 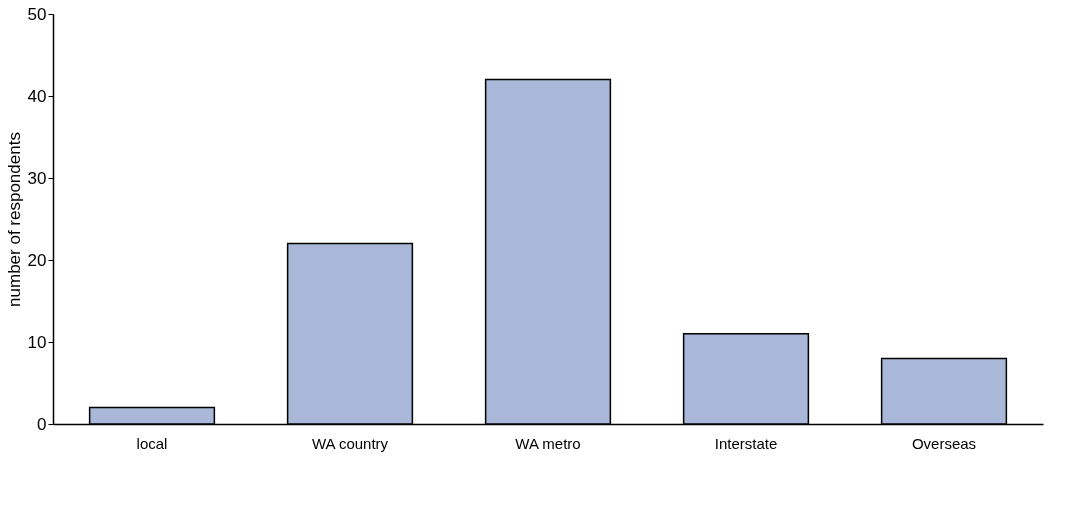 What do you see at coordinates (350, 443) in the screenshot?
I see `x-tick-label: WA country` at bounding box center [350, 443].